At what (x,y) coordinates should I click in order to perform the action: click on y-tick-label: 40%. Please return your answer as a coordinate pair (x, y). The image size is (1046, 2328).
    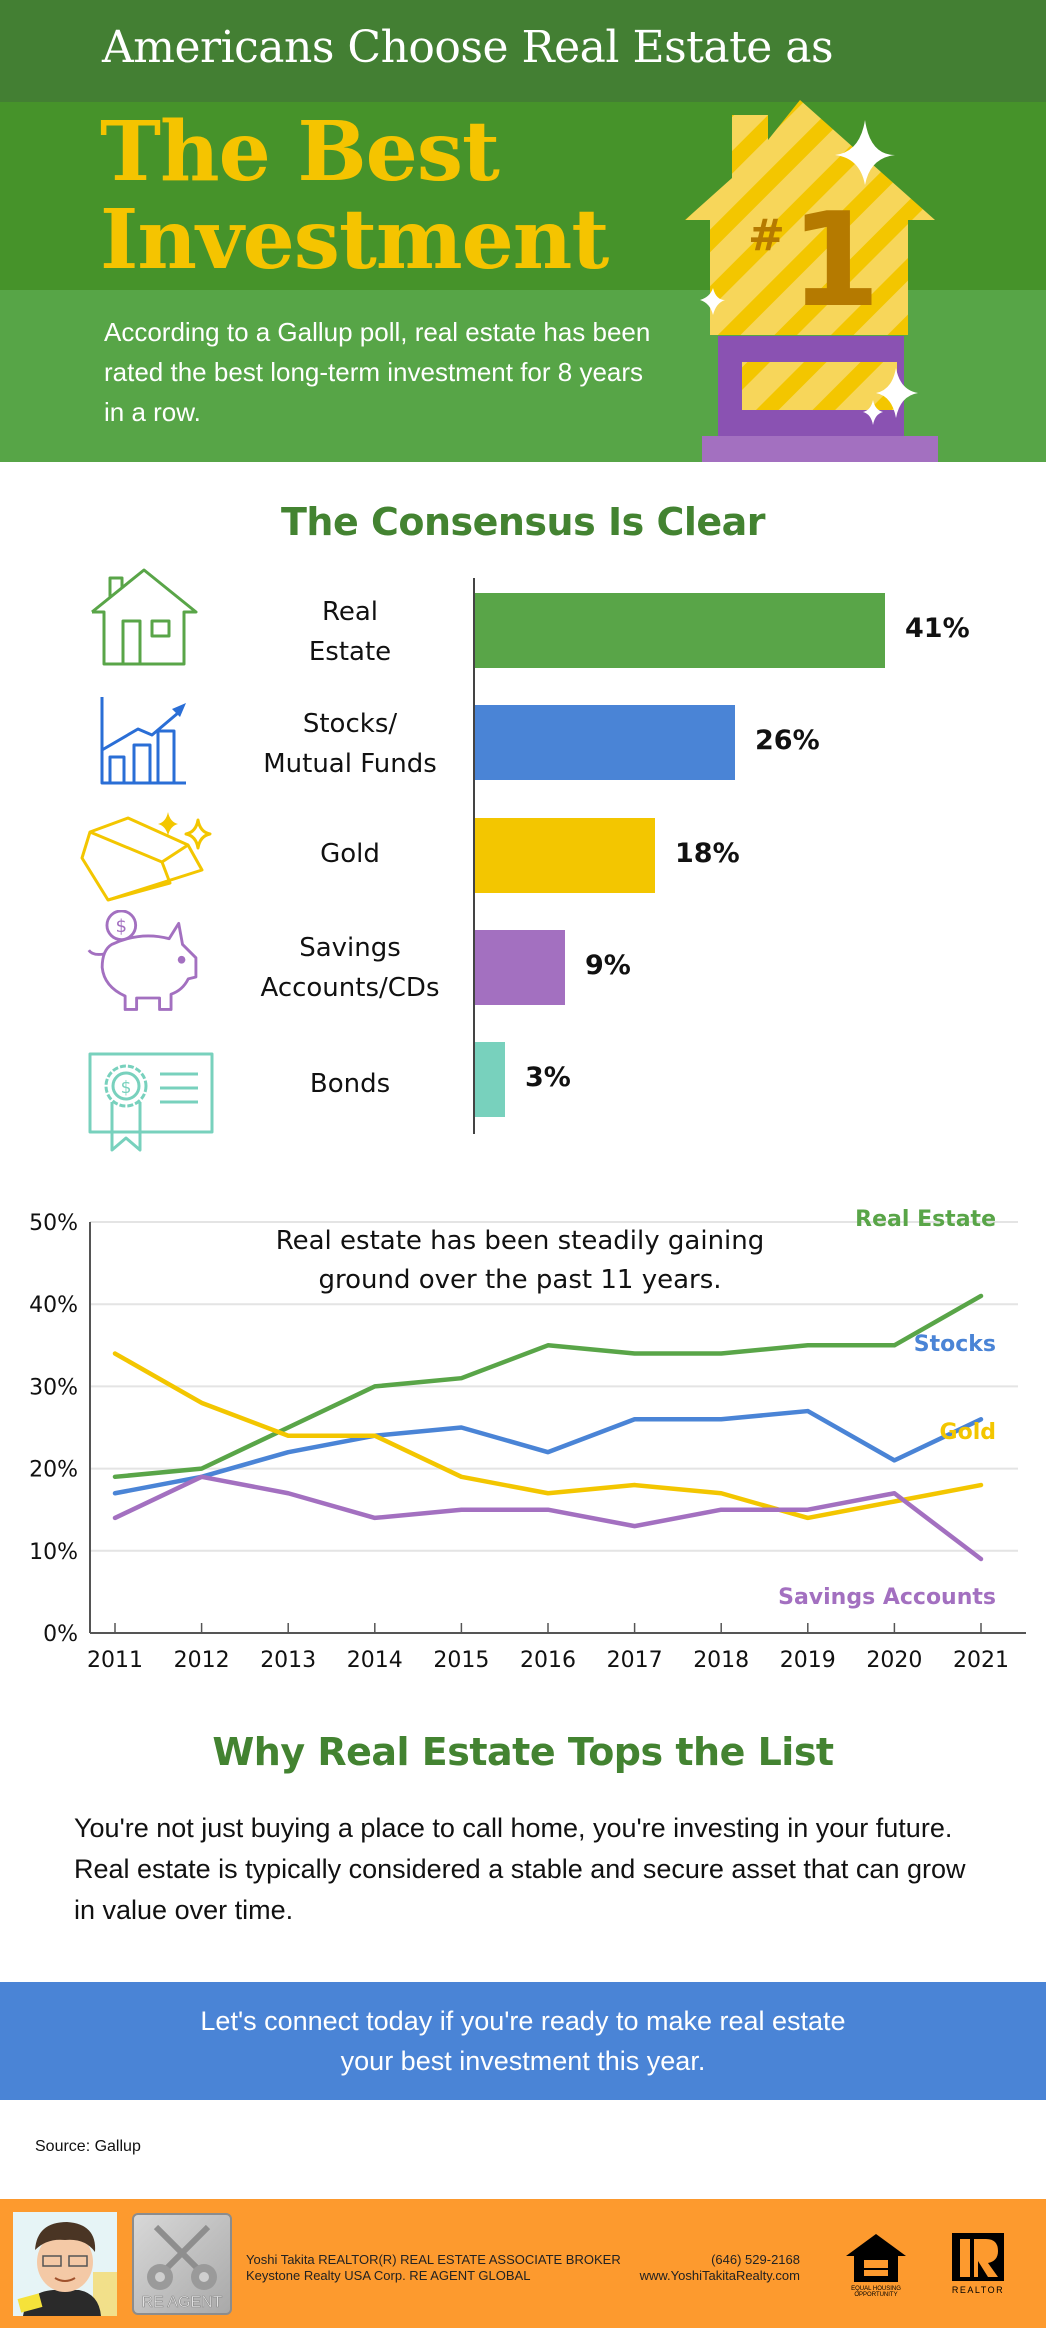
    Looking at the image, I should click on (53, 1305).